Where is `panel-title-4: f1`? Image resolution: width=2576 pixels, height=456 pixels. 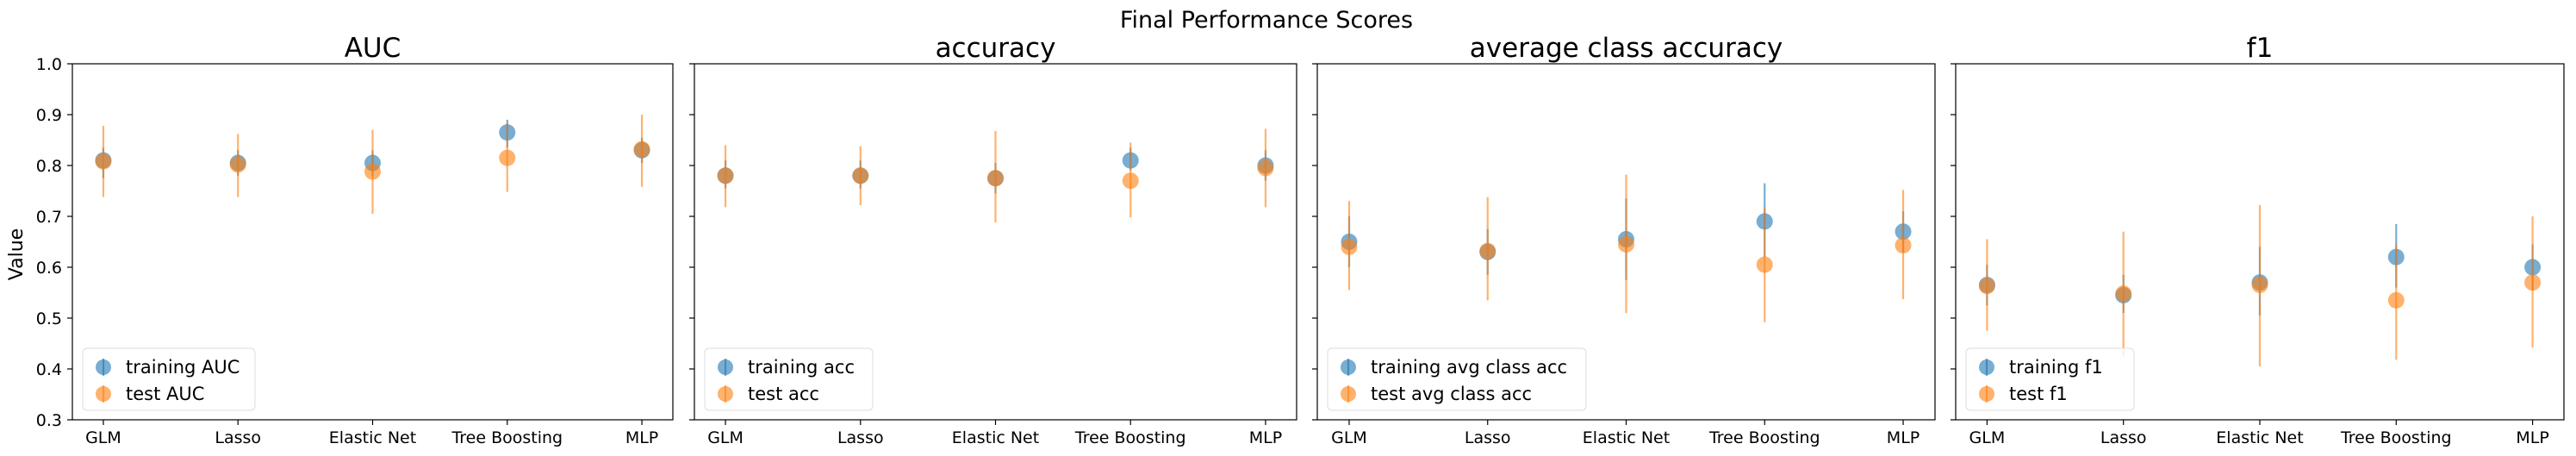 panel-title-4: f1 is located at coordinates (2261, 49).